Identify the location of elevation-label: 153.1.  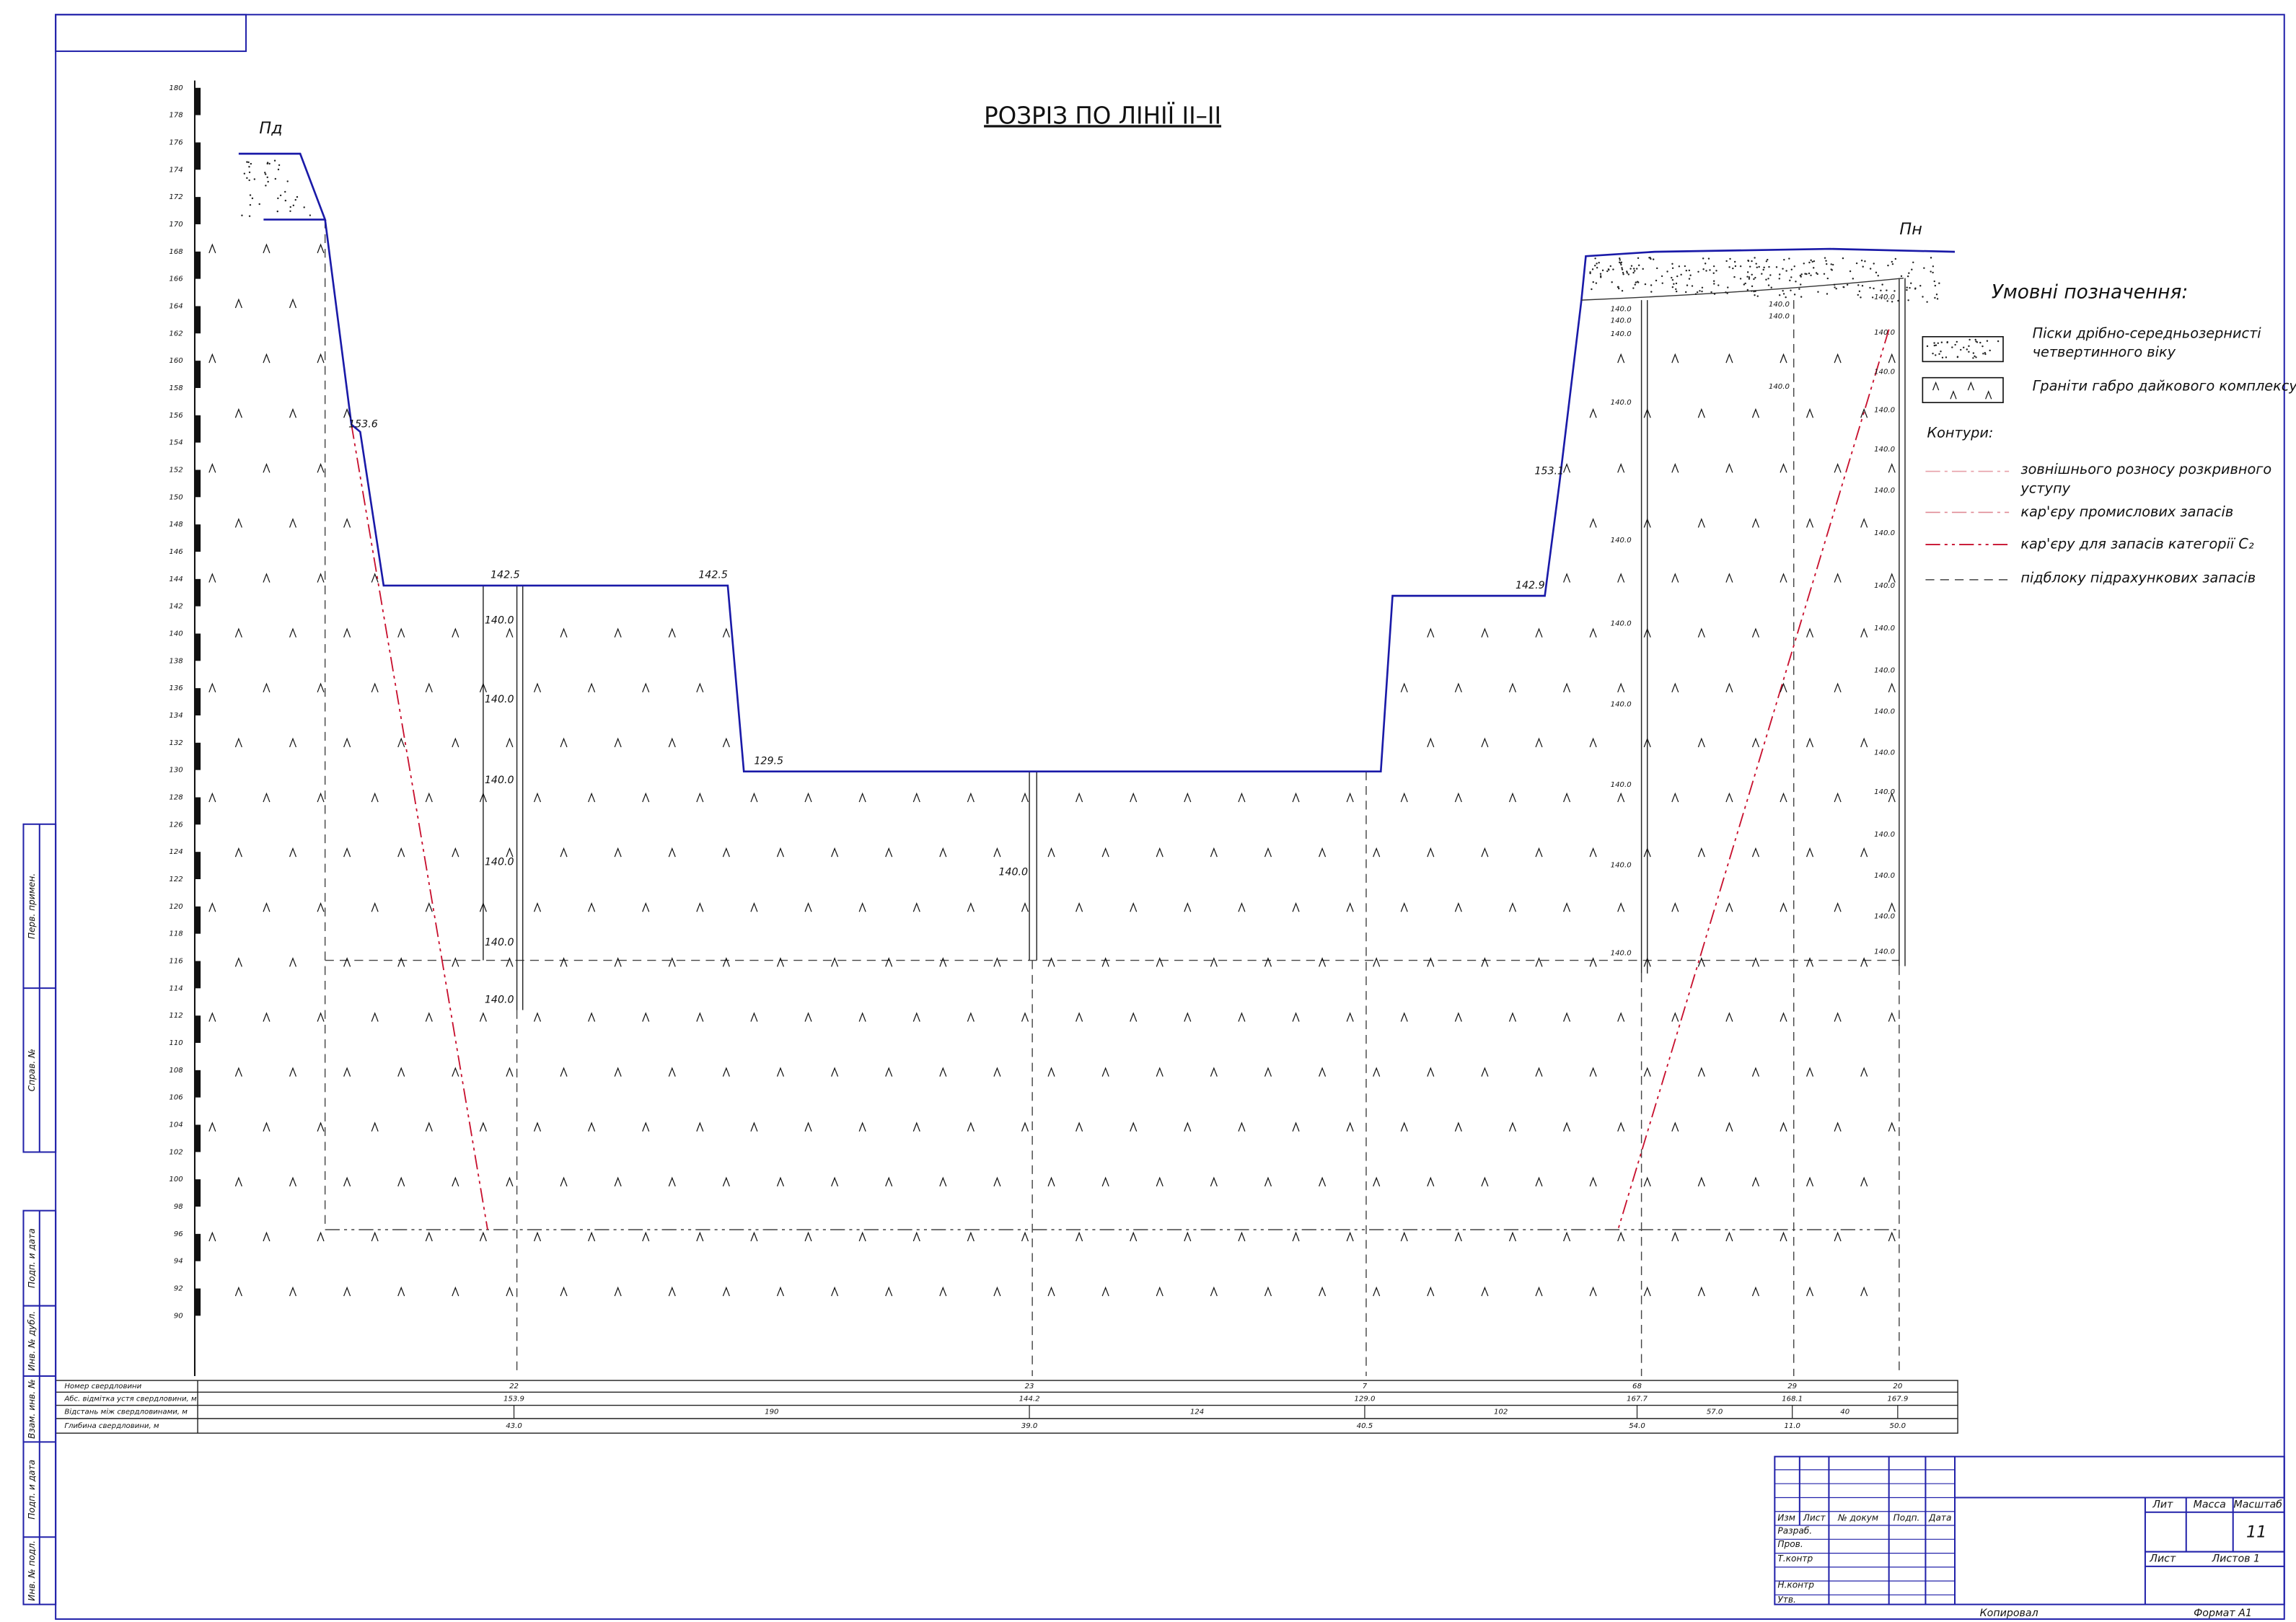
(1549, 472).